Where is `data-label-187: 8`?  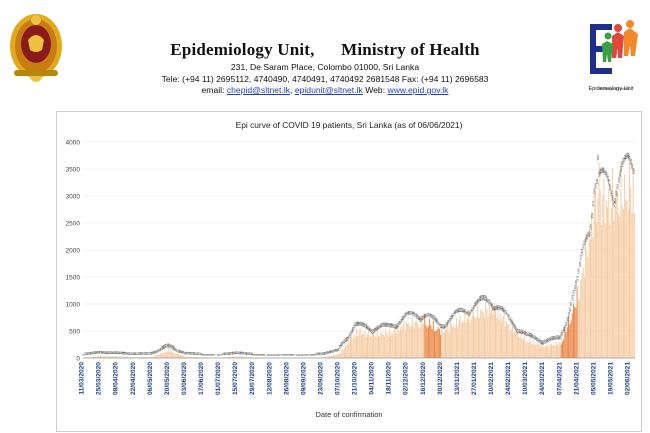 data-label-187: 8 is located at coordinates (310, 355).